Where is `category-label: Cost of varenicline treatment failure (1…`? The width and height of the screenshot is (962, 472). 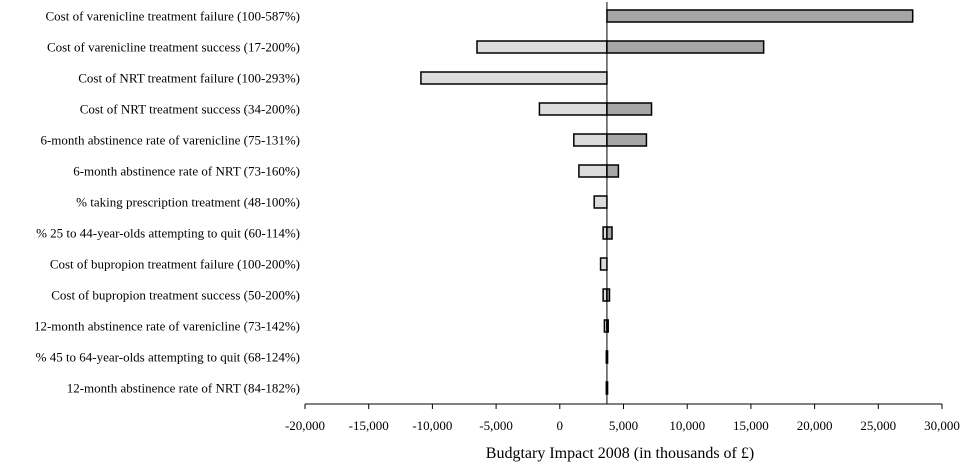 category-label: Cost of varenicline treatment failure (1… is located at coordinates (173, 16).